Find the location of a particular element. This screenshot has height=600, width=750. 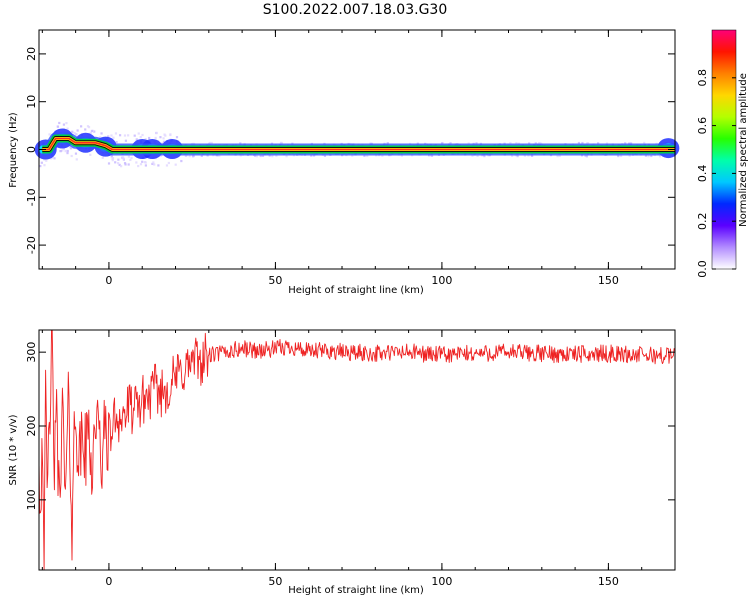

heatmap-y-tick-label: -10 is located at coordinates (31, 197).